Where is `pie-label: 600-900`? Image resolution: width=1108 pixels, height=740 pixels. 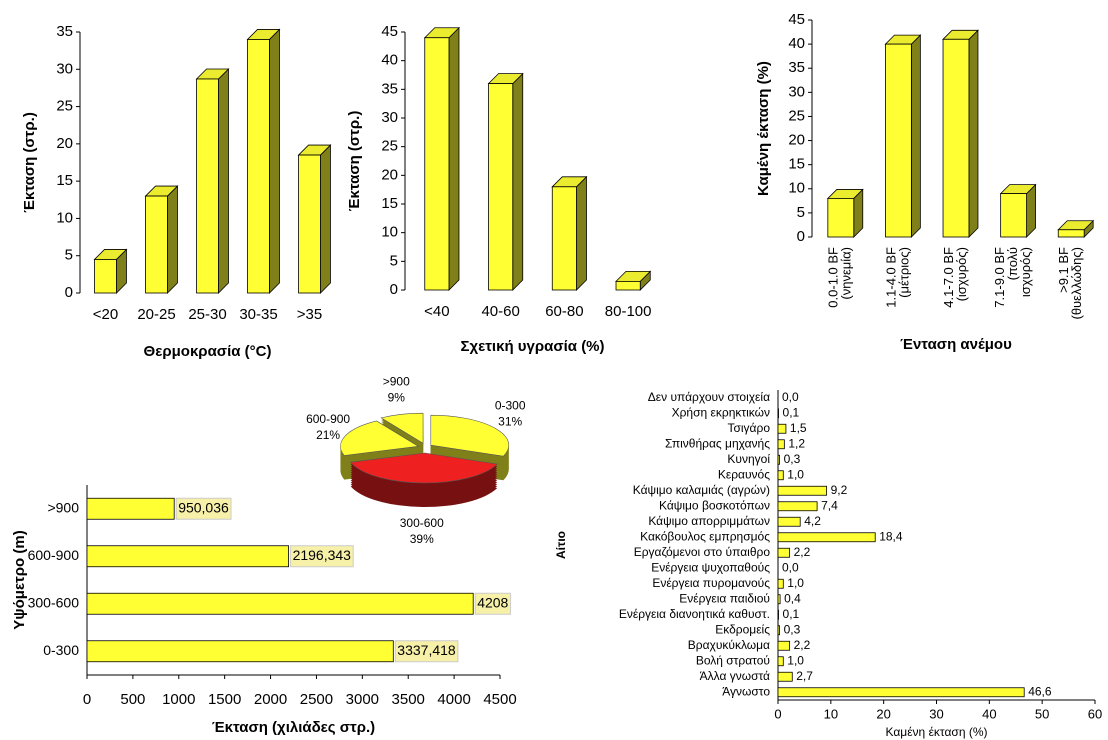
pie-label: 600-900 is located at coordinates (328, 419).